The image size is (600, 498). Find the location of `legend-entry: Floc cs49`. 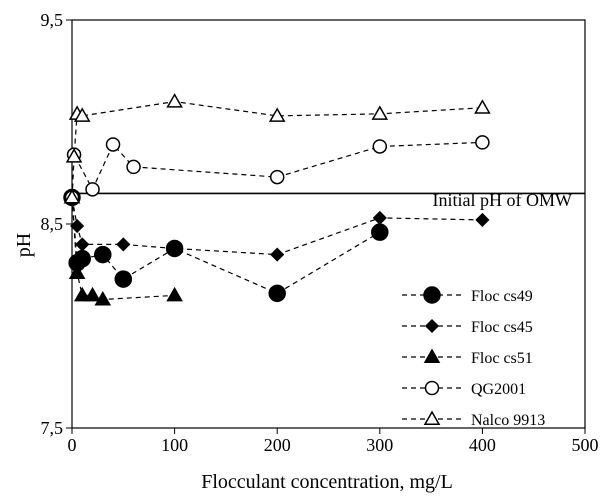

legend-entry: Floc cs49 is located at coordinates (467, 295).